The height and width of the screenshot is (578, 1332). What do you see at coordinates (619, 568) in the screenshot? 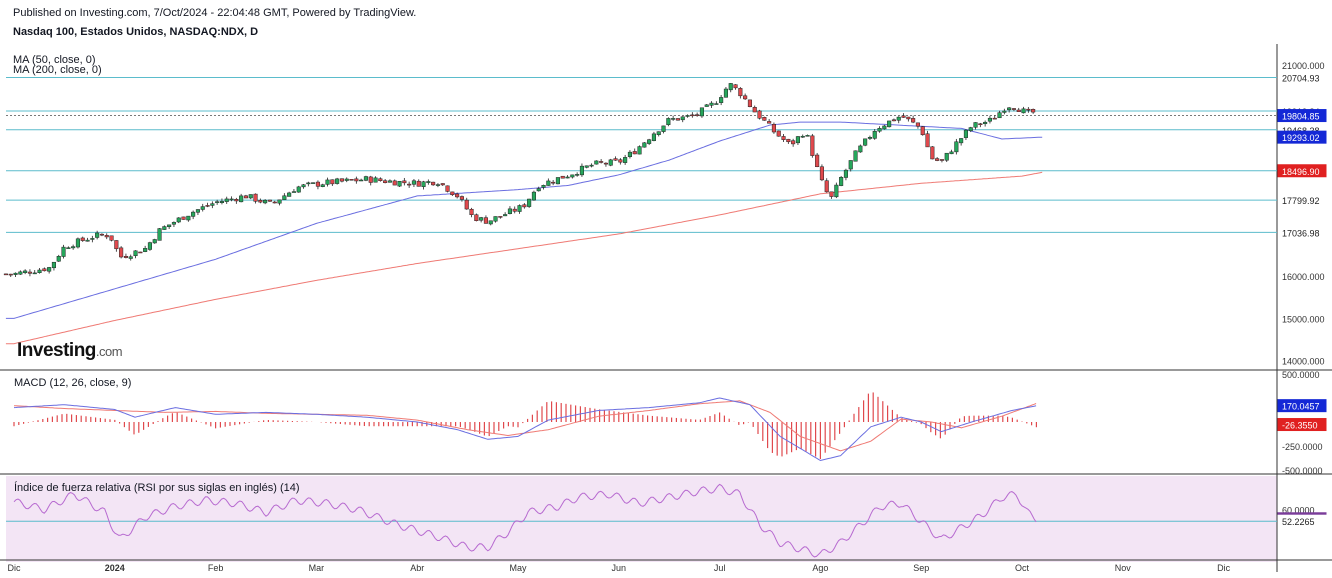
I see `time-tick-label: Jun` at bounding box center [619, 568].